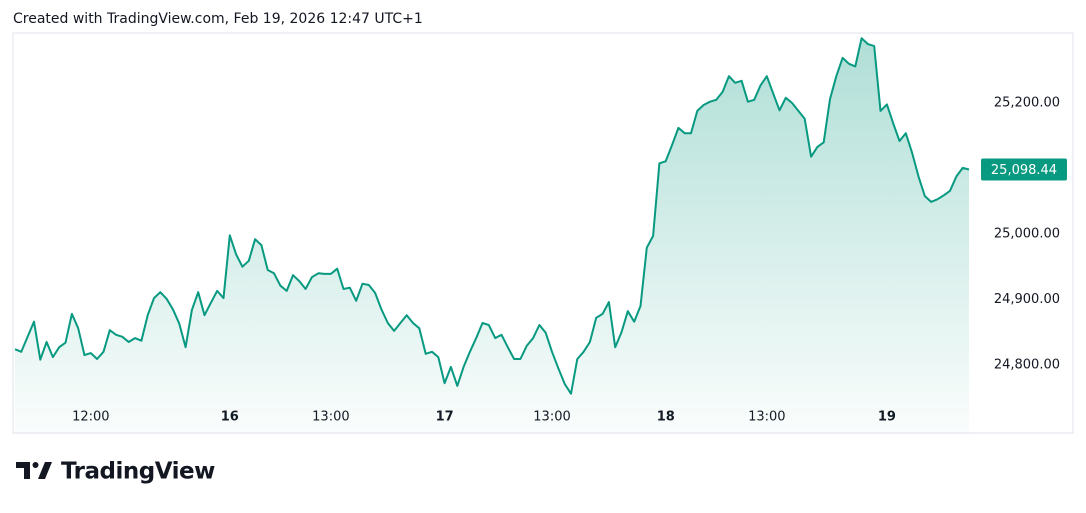  I want to click on y-tick-label: 24,900.00, so click(1027, 299).